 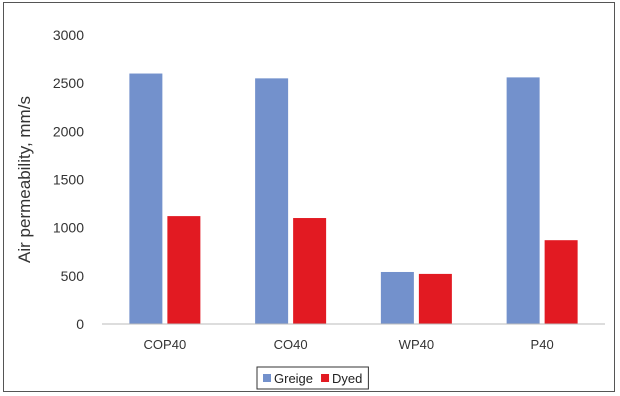 I want to click on y-tick-label-0: 0, so click(x=80, y=324).